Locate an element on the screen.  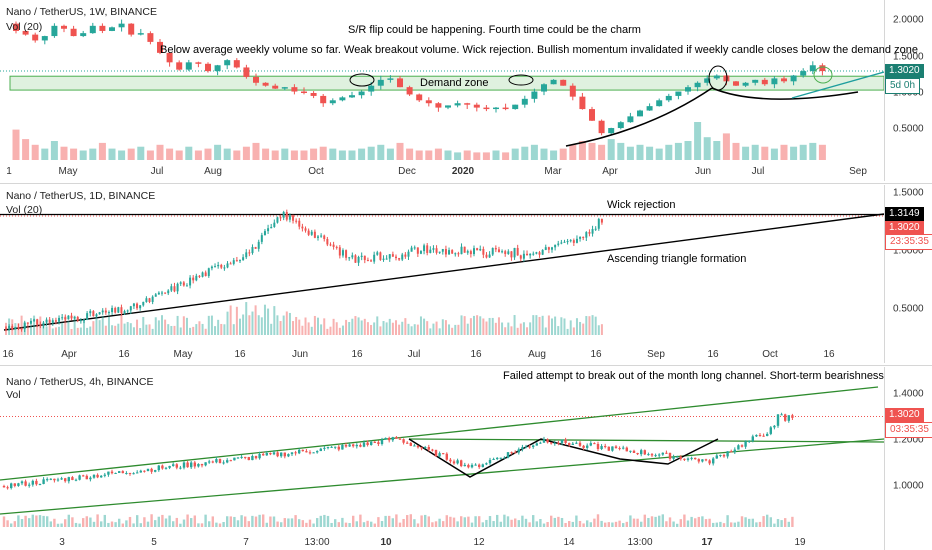
daily-x-tick: Apr is located at coordinates (69, 354).